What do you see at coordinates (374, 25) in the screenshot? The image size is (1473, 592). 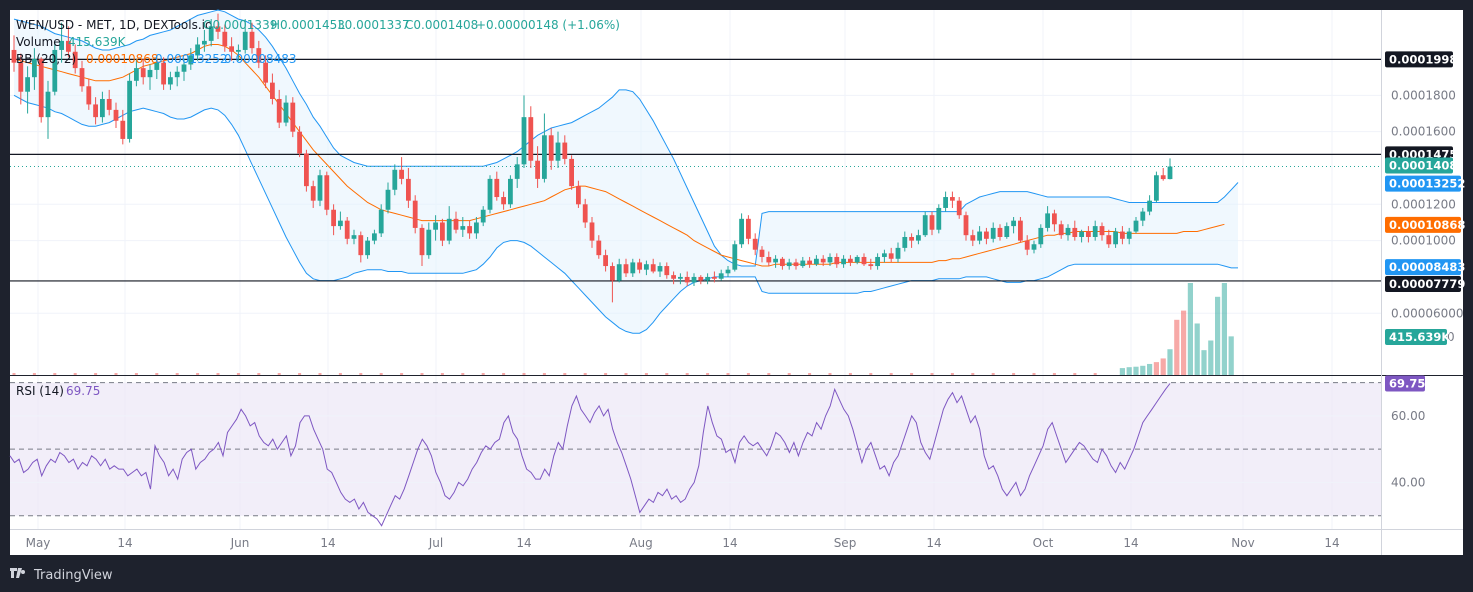 I see `ohlc-low: L0.0001337` at bounding box center [374, 25].